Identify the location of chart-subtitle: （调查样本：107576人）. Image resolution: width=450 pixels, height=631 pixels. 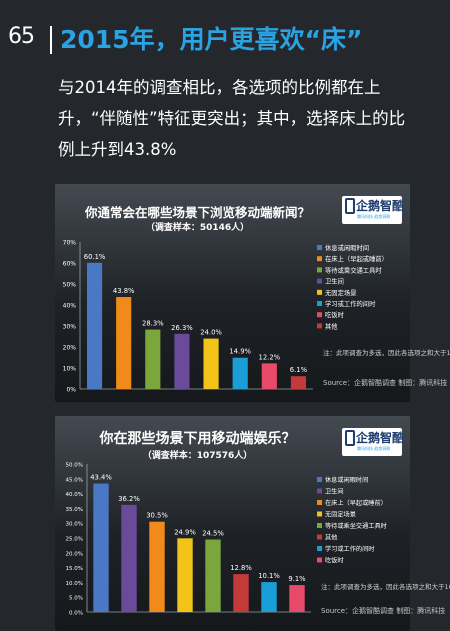
(197, 456).